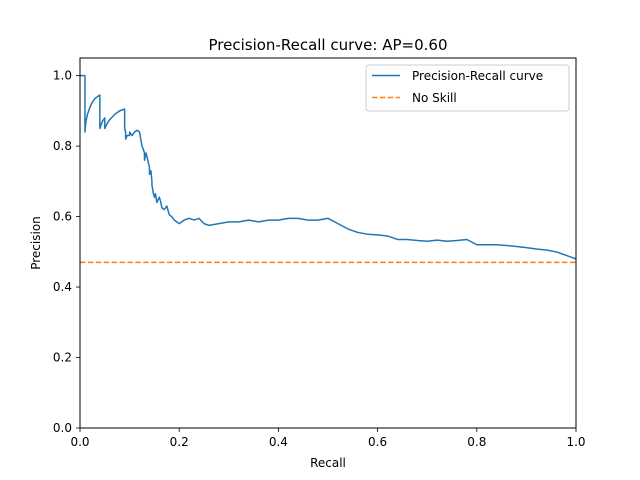  Describe the element at coordinates (179, 442) in the screenshot. I see `x-tick-label: 0.2` at that location.